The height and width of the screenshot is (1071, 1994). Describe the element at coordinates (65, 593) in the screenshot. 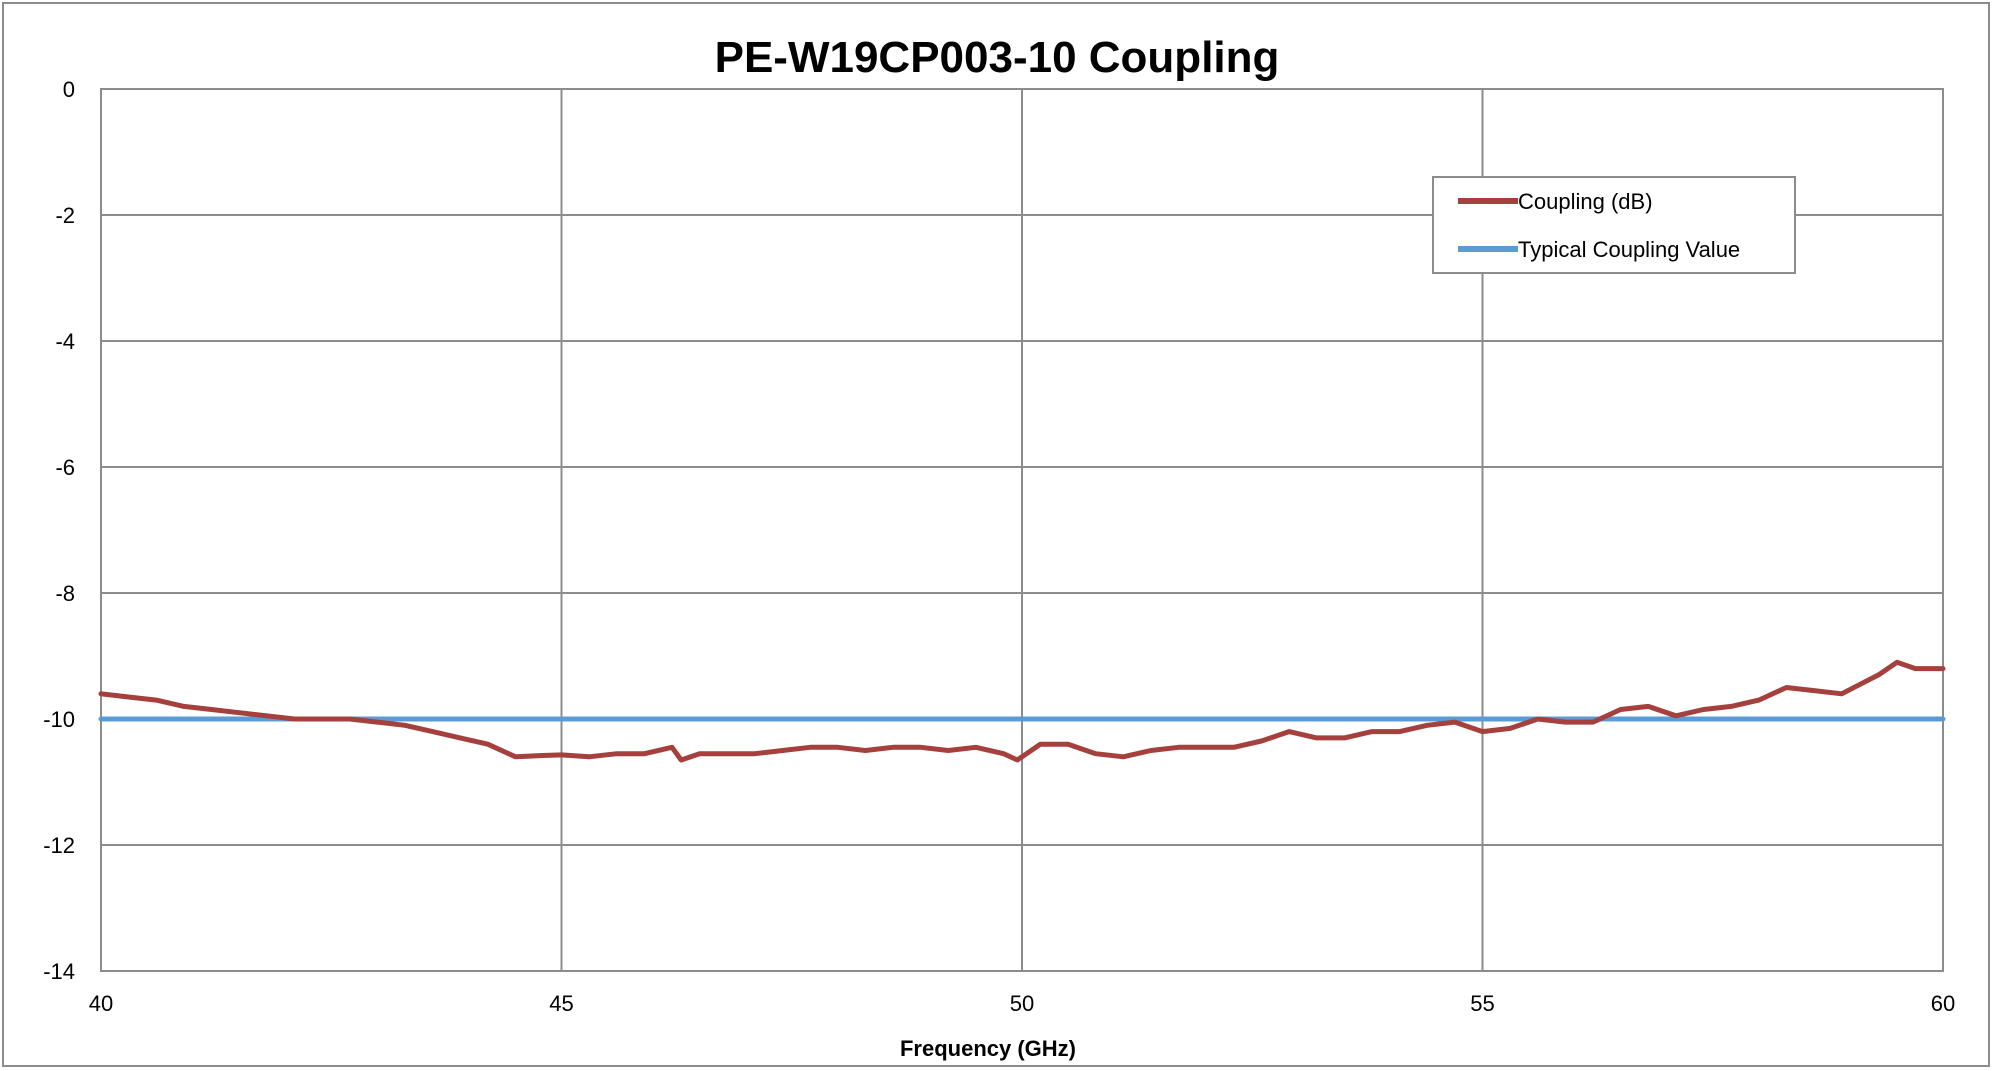

I see `y-tick-label: -8` at that location.